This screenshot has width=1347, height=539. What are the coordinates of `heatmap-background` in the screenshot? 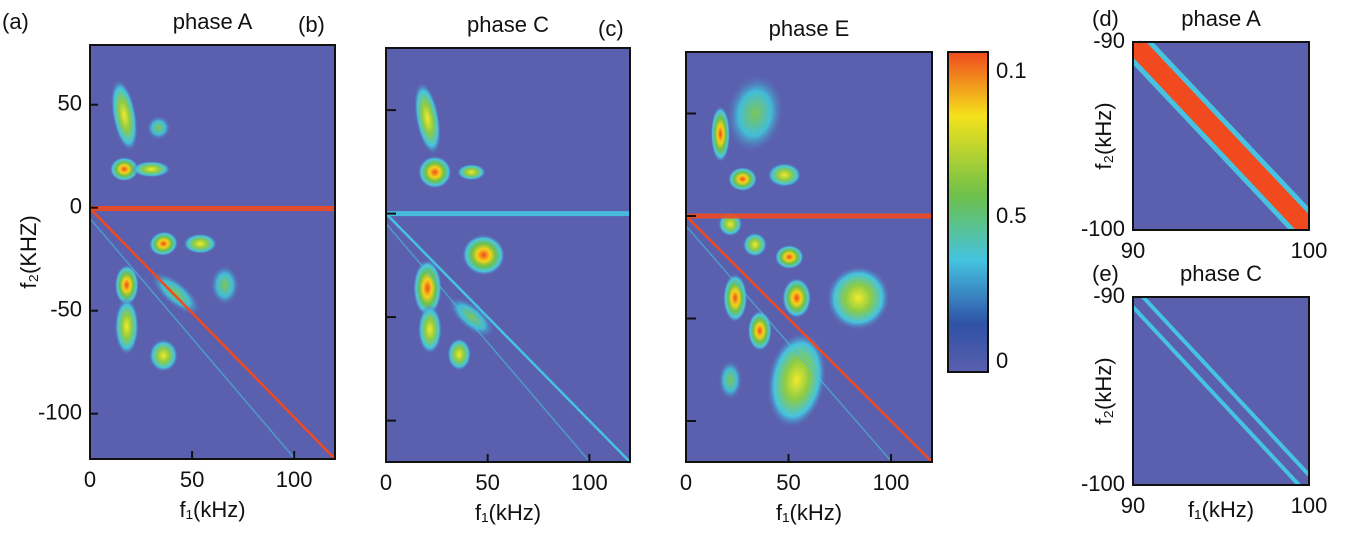 It's located at (1221, 391).